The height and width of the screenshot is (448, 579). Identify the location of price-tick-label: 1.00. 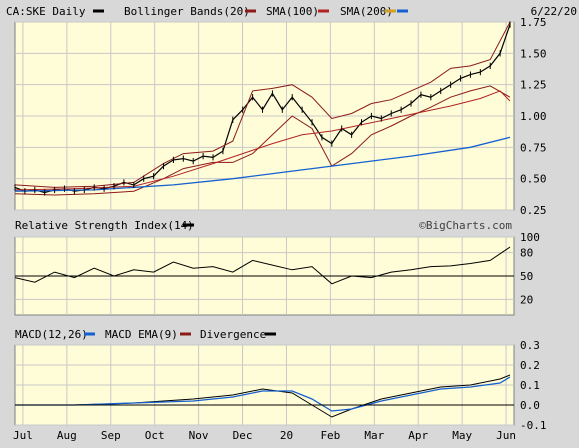
(533, 116).